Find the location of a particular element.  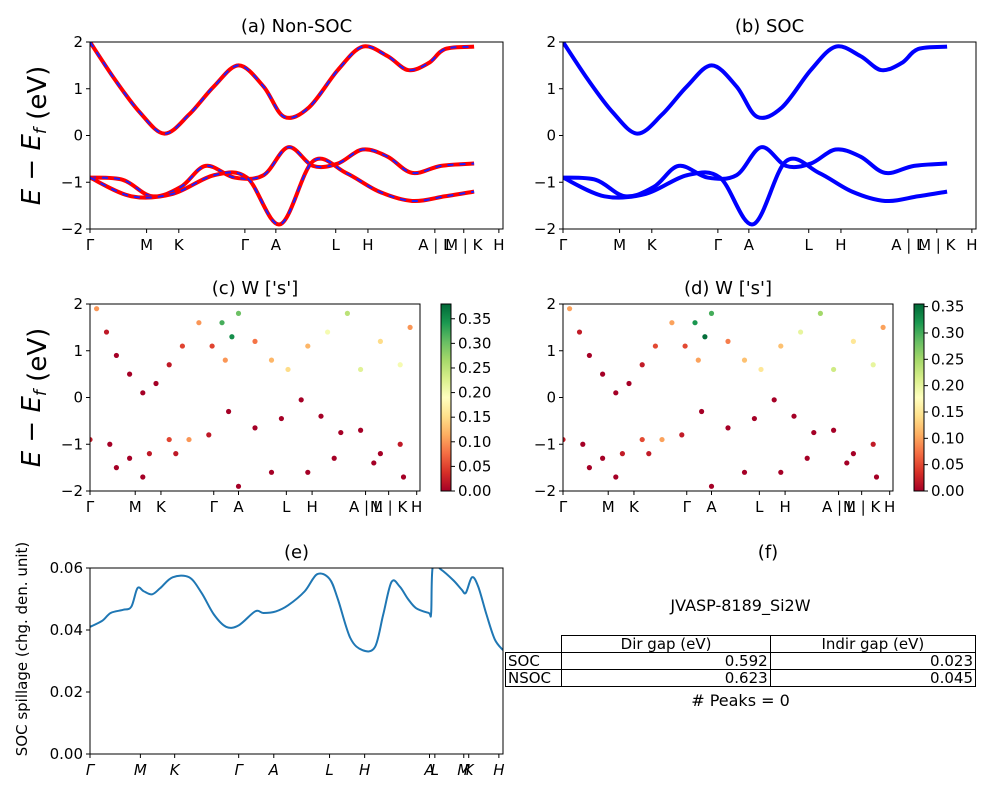

y-axis-label-a: E − Ef (eV) is located at coordinates (35, 136).